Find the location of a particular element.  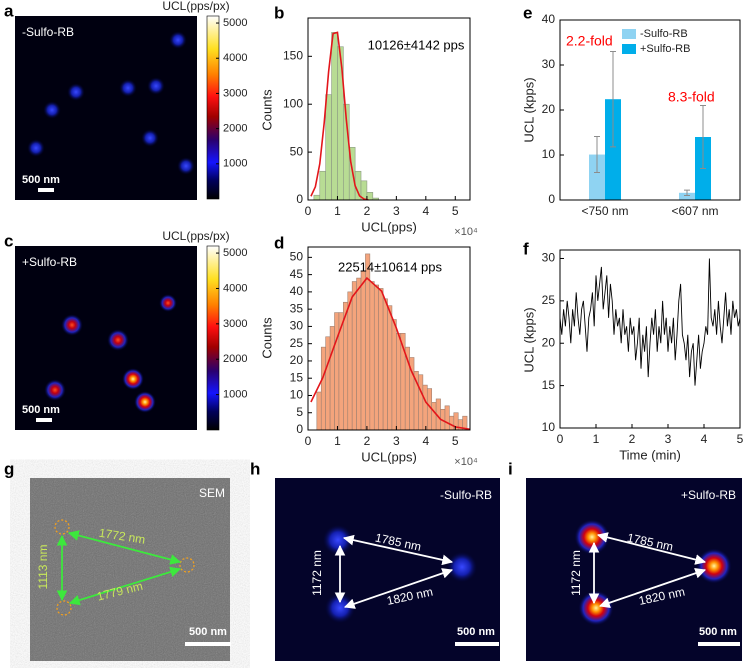

panel-letter: c is located at coordinates (8, 240).